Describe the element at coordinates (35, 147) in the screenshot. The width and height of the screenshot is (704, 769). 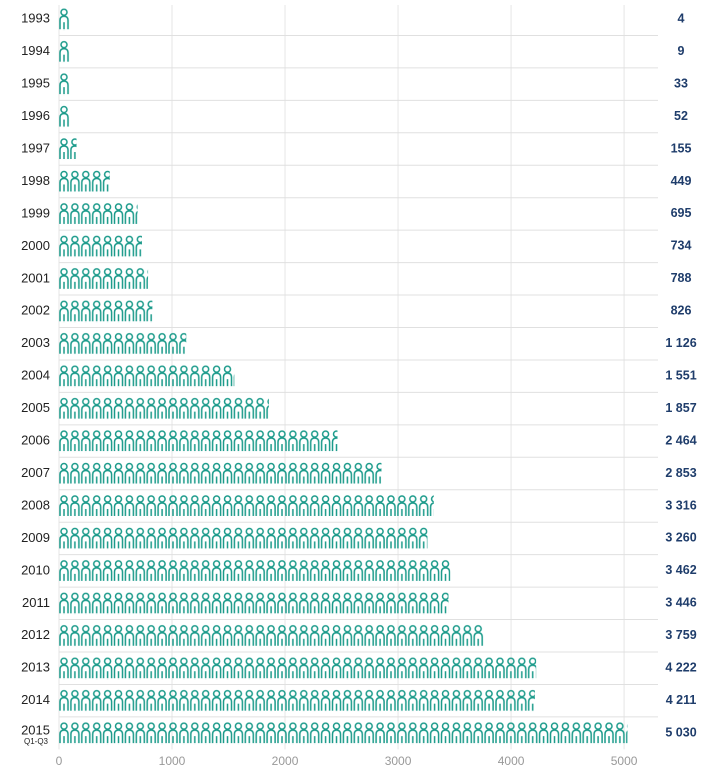
I see `y-tick-label: 1997` at that location.